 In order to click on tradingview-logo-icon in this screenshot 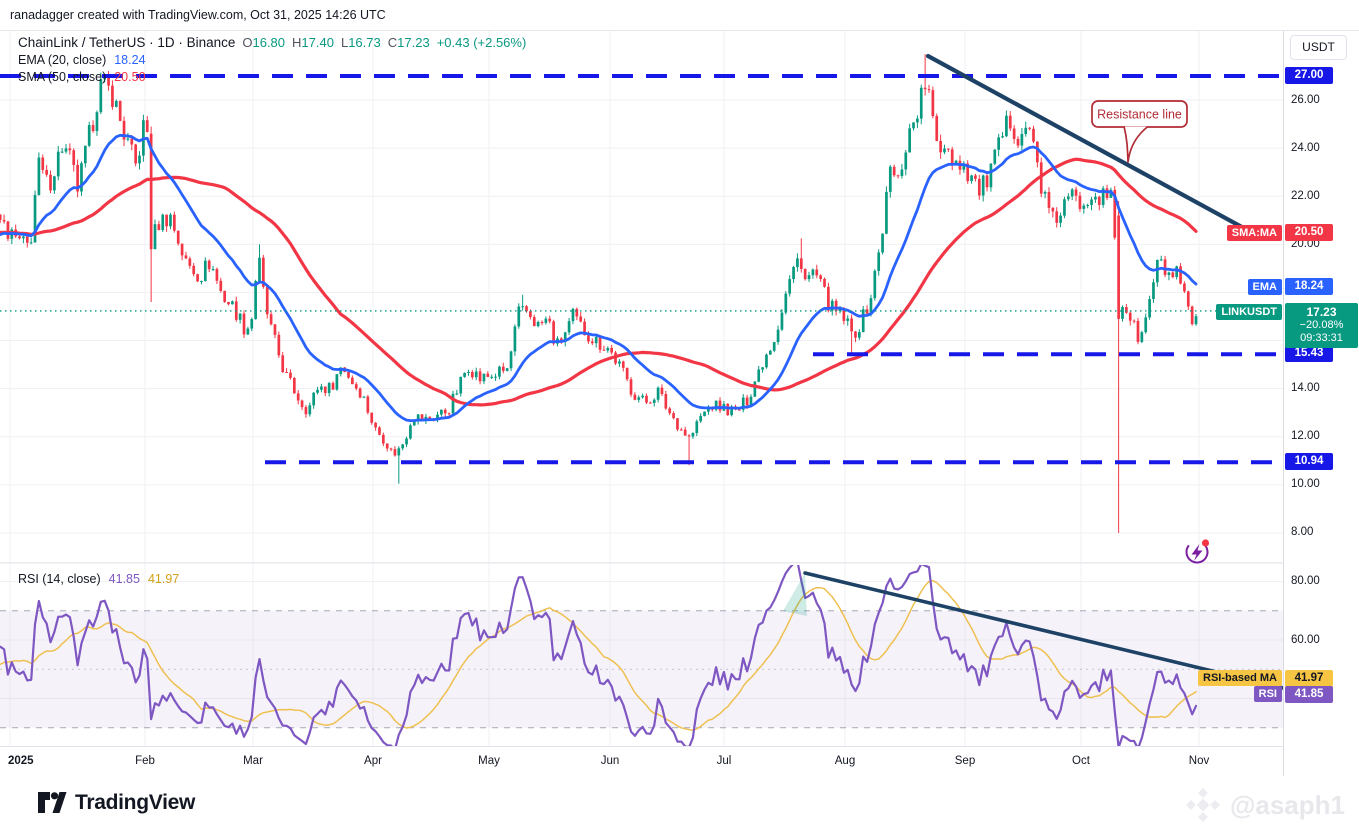, I will do `click(52, 802)`.